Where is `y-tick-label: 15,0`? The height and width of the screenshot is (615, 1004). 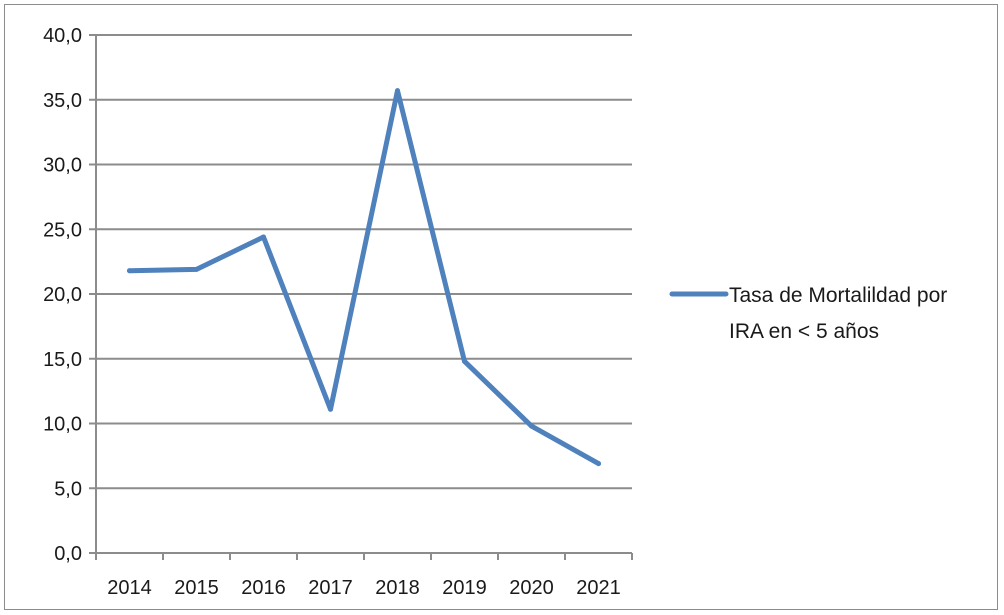
y-tick-label: 15,0 is located at coordinates (62, 360).